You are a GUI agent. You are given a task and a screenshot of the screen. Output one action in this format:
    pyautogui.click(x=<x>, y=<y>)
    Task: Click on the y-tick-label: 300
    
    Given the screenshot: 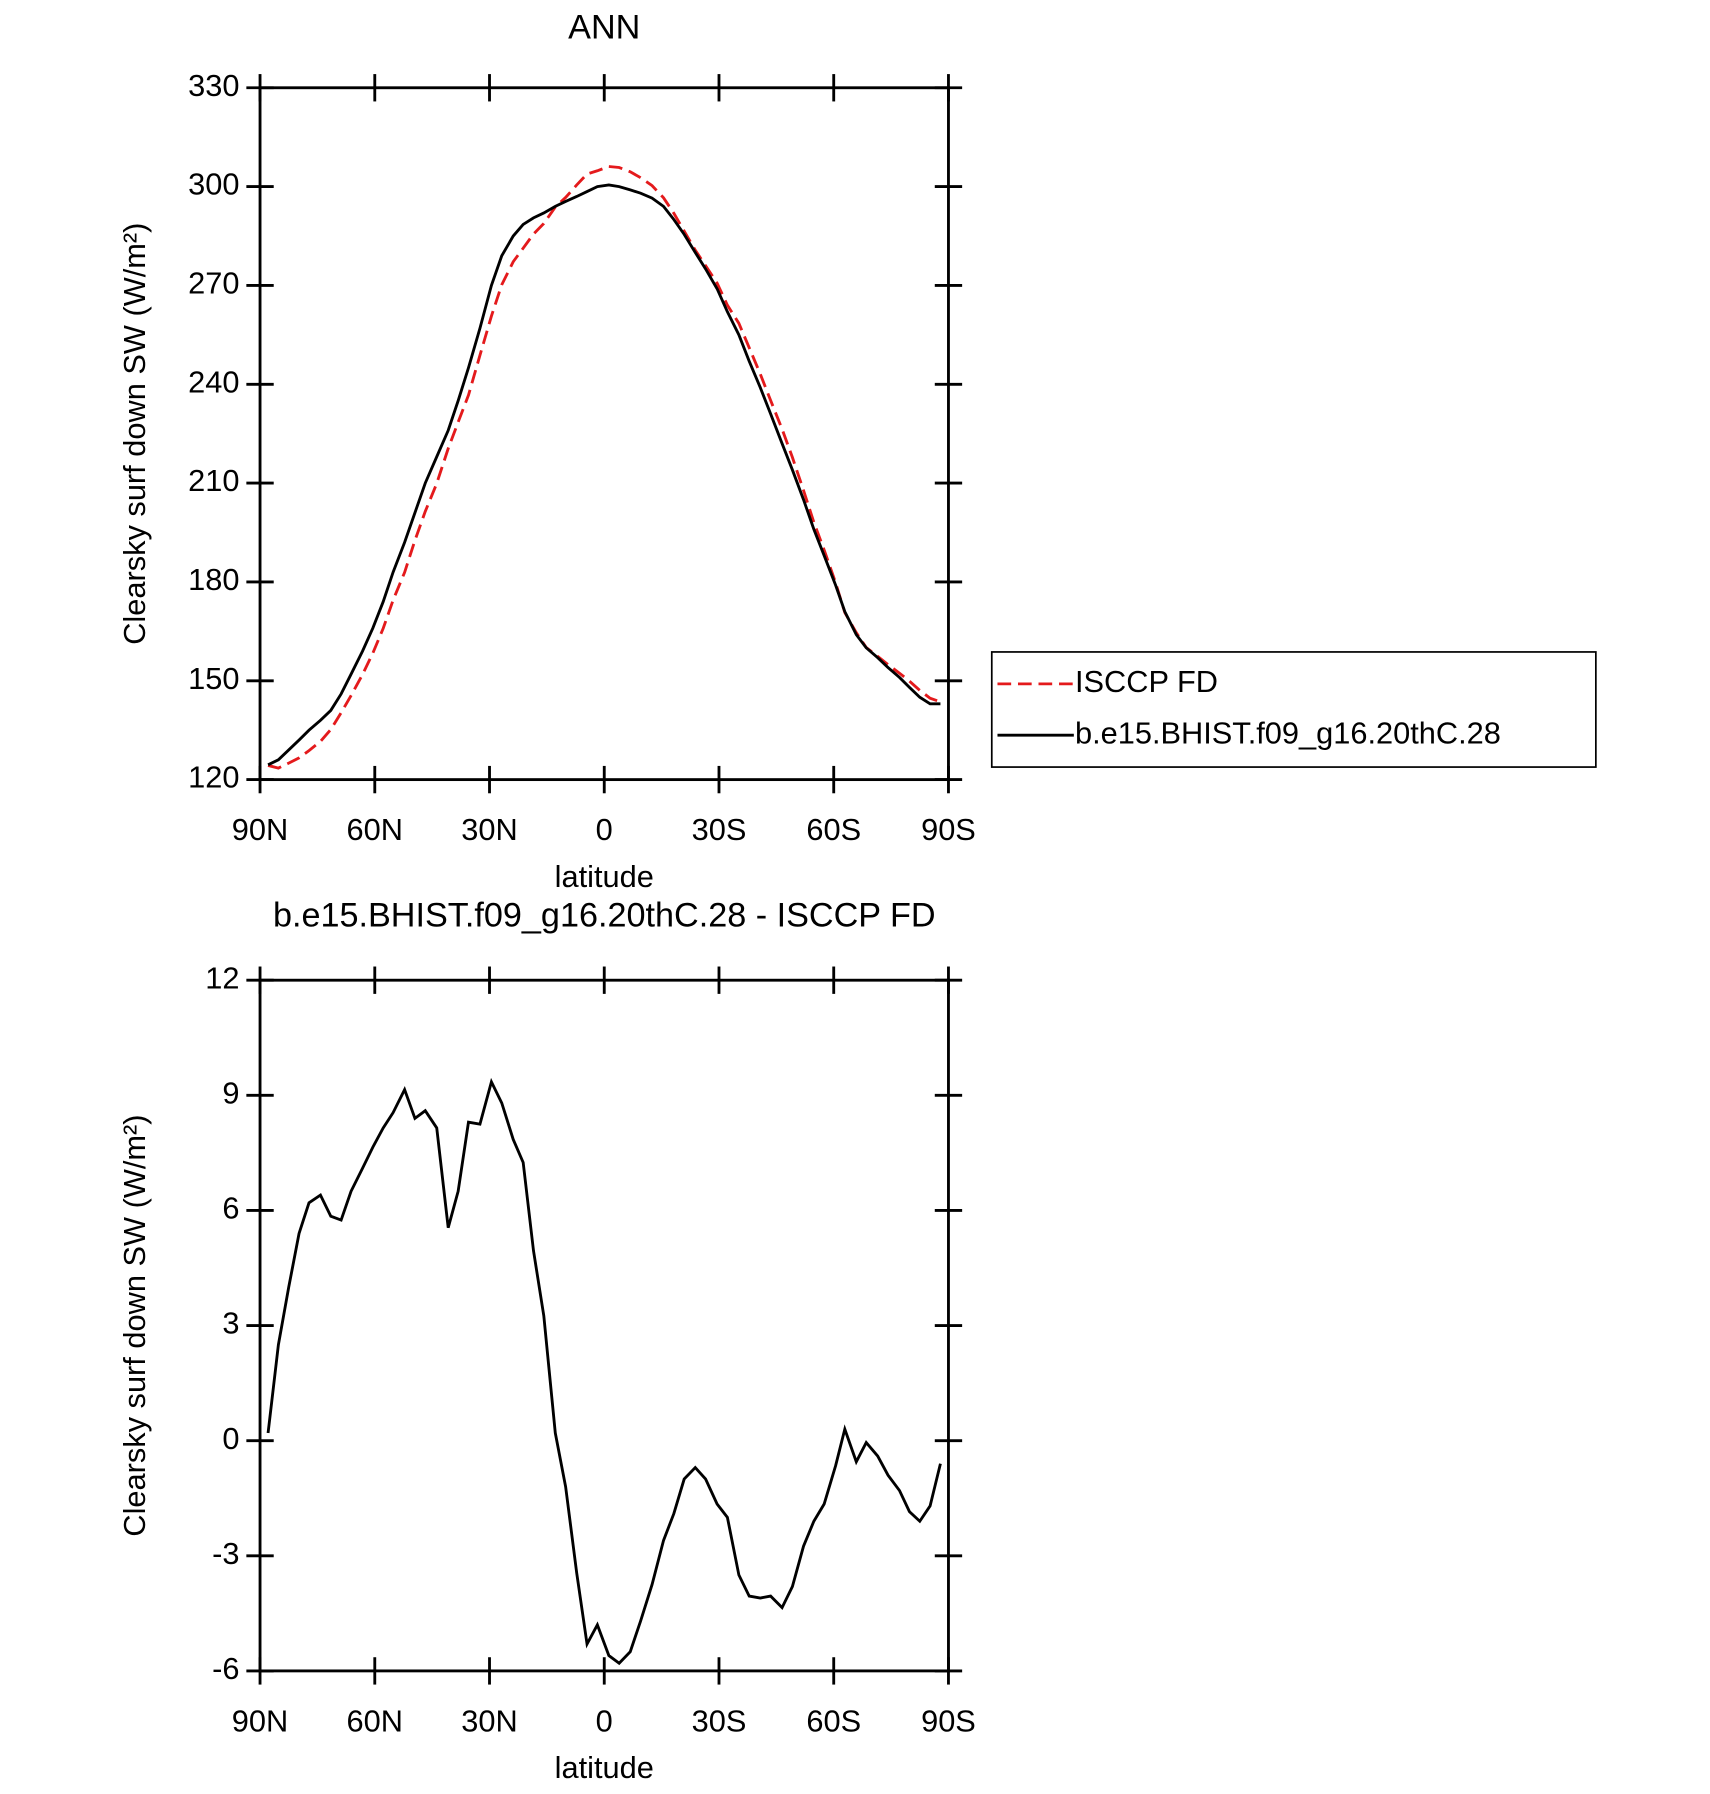 What is the action you would take?
    pyautogui.click(x=213, y=184)
    